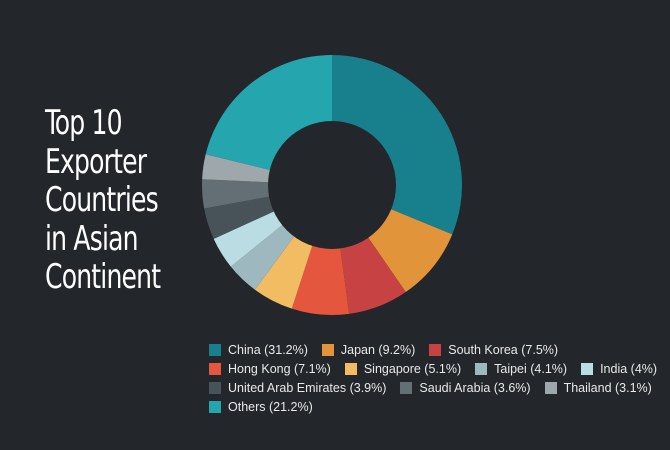 This screenshot has height=450, width=670. Describe the element at coordinates (332, 185) in the screenshot. I see `donut-hole` at that location.